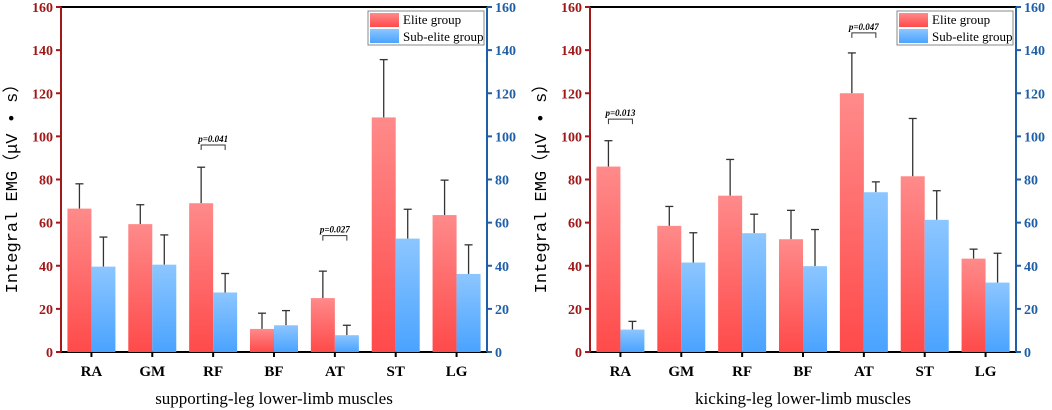 The image size is (1052, 410). I want to click on p-value-label: p=0.013, so click(619, 113).